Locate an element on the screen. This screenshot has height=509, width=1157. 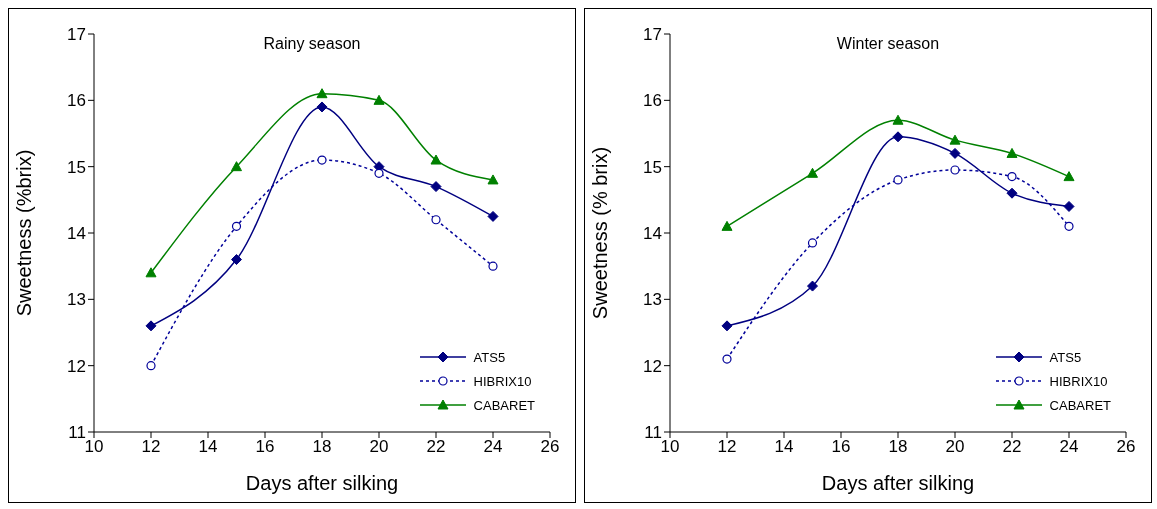
y-axis-title: Sweetness (% brix) is located at coordinates (600, 233).